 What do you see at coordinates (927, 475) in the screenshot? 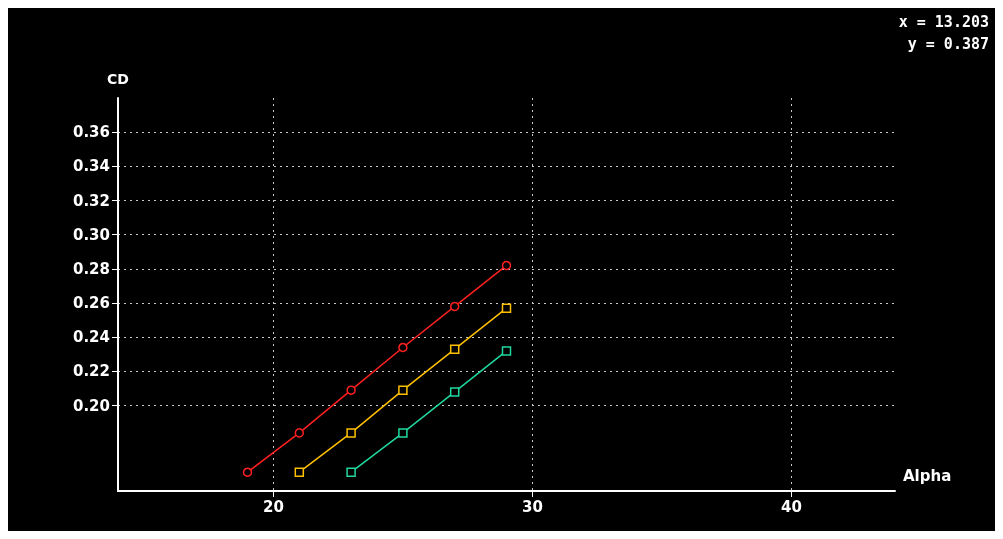
I see `x-axis-title: Alpha` at bounding box center [927, 475].